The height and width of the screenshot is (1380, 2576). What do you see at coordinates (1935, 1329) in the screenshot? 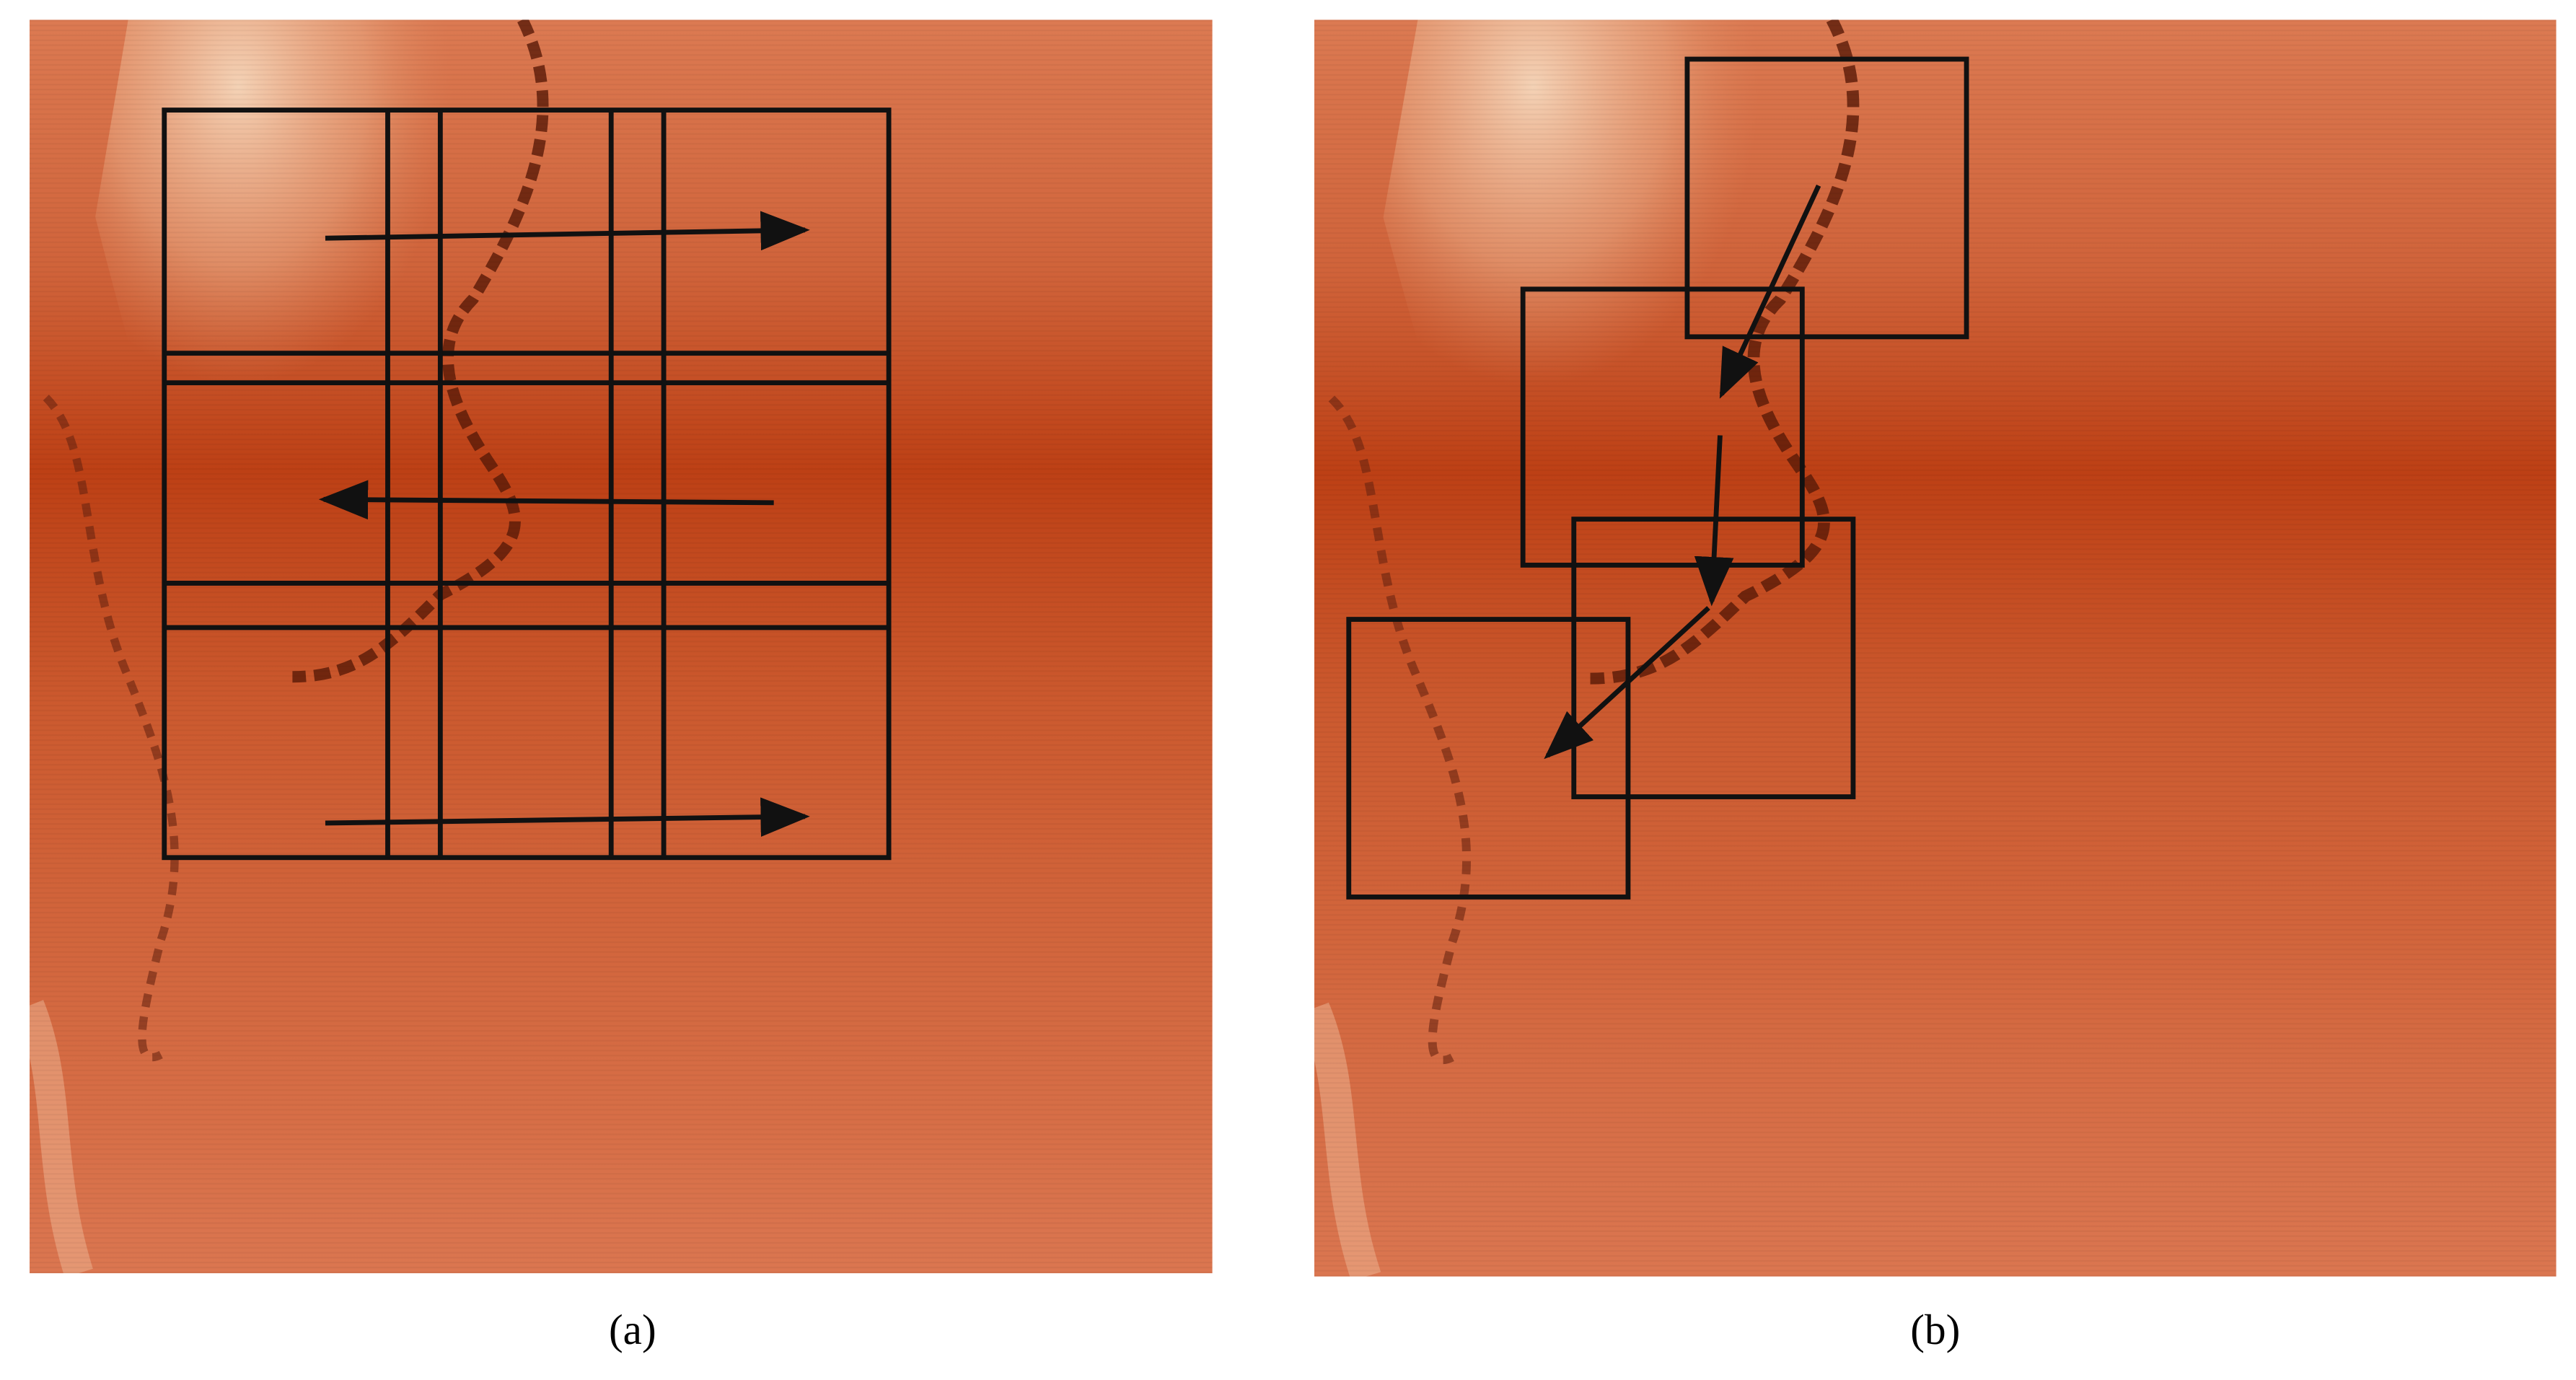
I see `panel-label: (b)` at bounding box center [1935, 1329].